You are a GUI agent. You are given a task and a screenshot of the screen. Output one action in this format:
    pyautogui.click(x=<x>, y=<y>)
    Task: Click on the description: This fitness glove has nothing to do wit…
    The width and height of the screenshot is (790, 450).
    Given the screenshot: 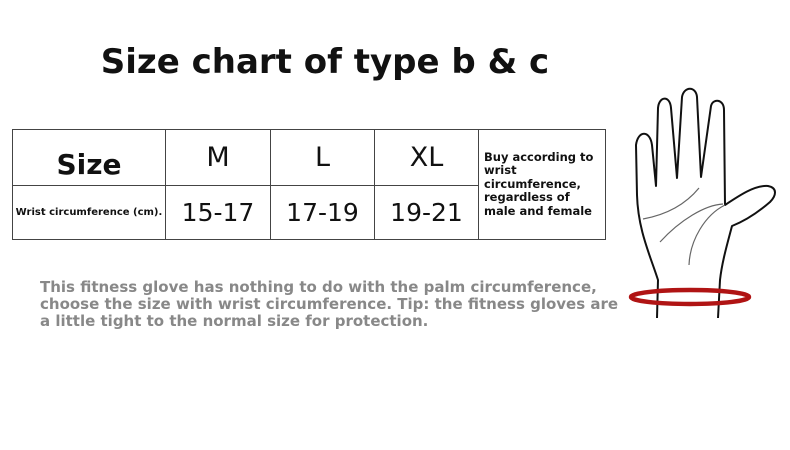 What is the action you would take?
    pyautogui.click(x=329, y=304)
    